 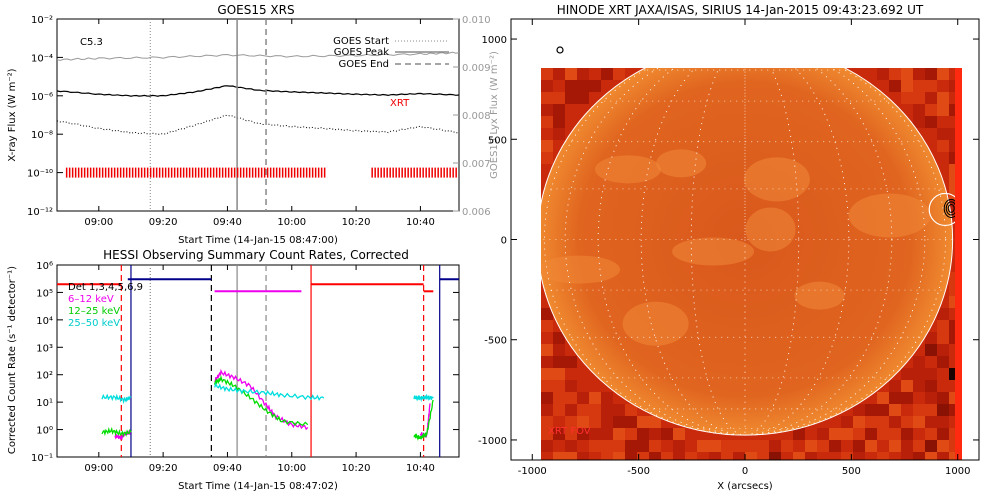 I want to click on hessi-xlabel: Start Time (14-Jan-15 08:47:02), so click(x=258, y=486).